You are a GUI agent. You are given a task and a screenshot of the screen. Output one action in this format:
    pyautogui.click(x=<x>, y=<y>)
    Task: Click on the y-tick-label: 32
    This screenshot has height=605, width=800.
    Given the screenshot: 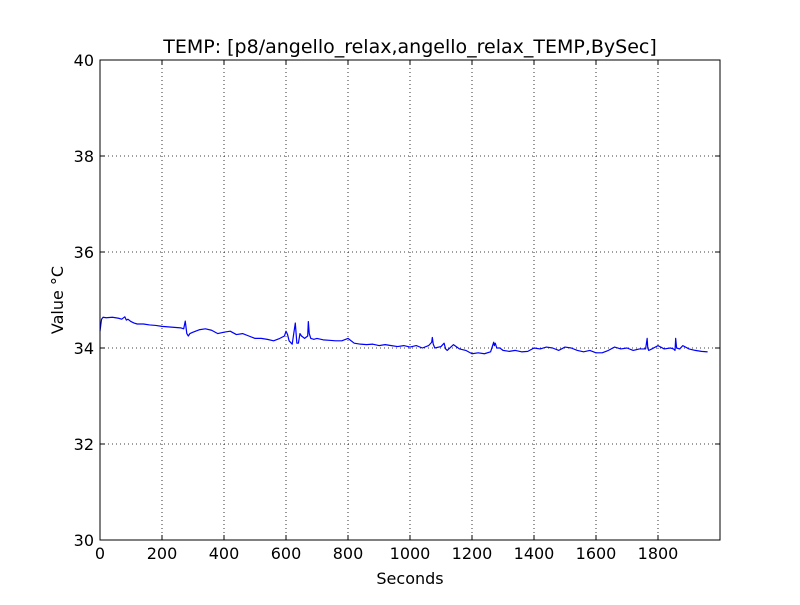 What is the action you would take?
    pyautogui.click(x=84, y=444)
    